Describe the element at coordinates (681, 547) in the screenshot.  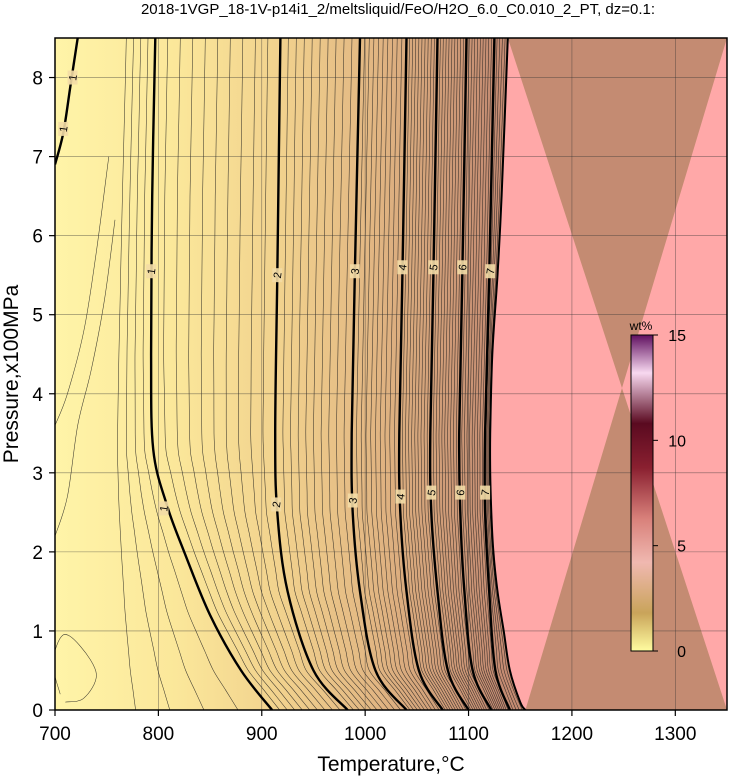
I see `colorbar-tick-label: 5` at that location.